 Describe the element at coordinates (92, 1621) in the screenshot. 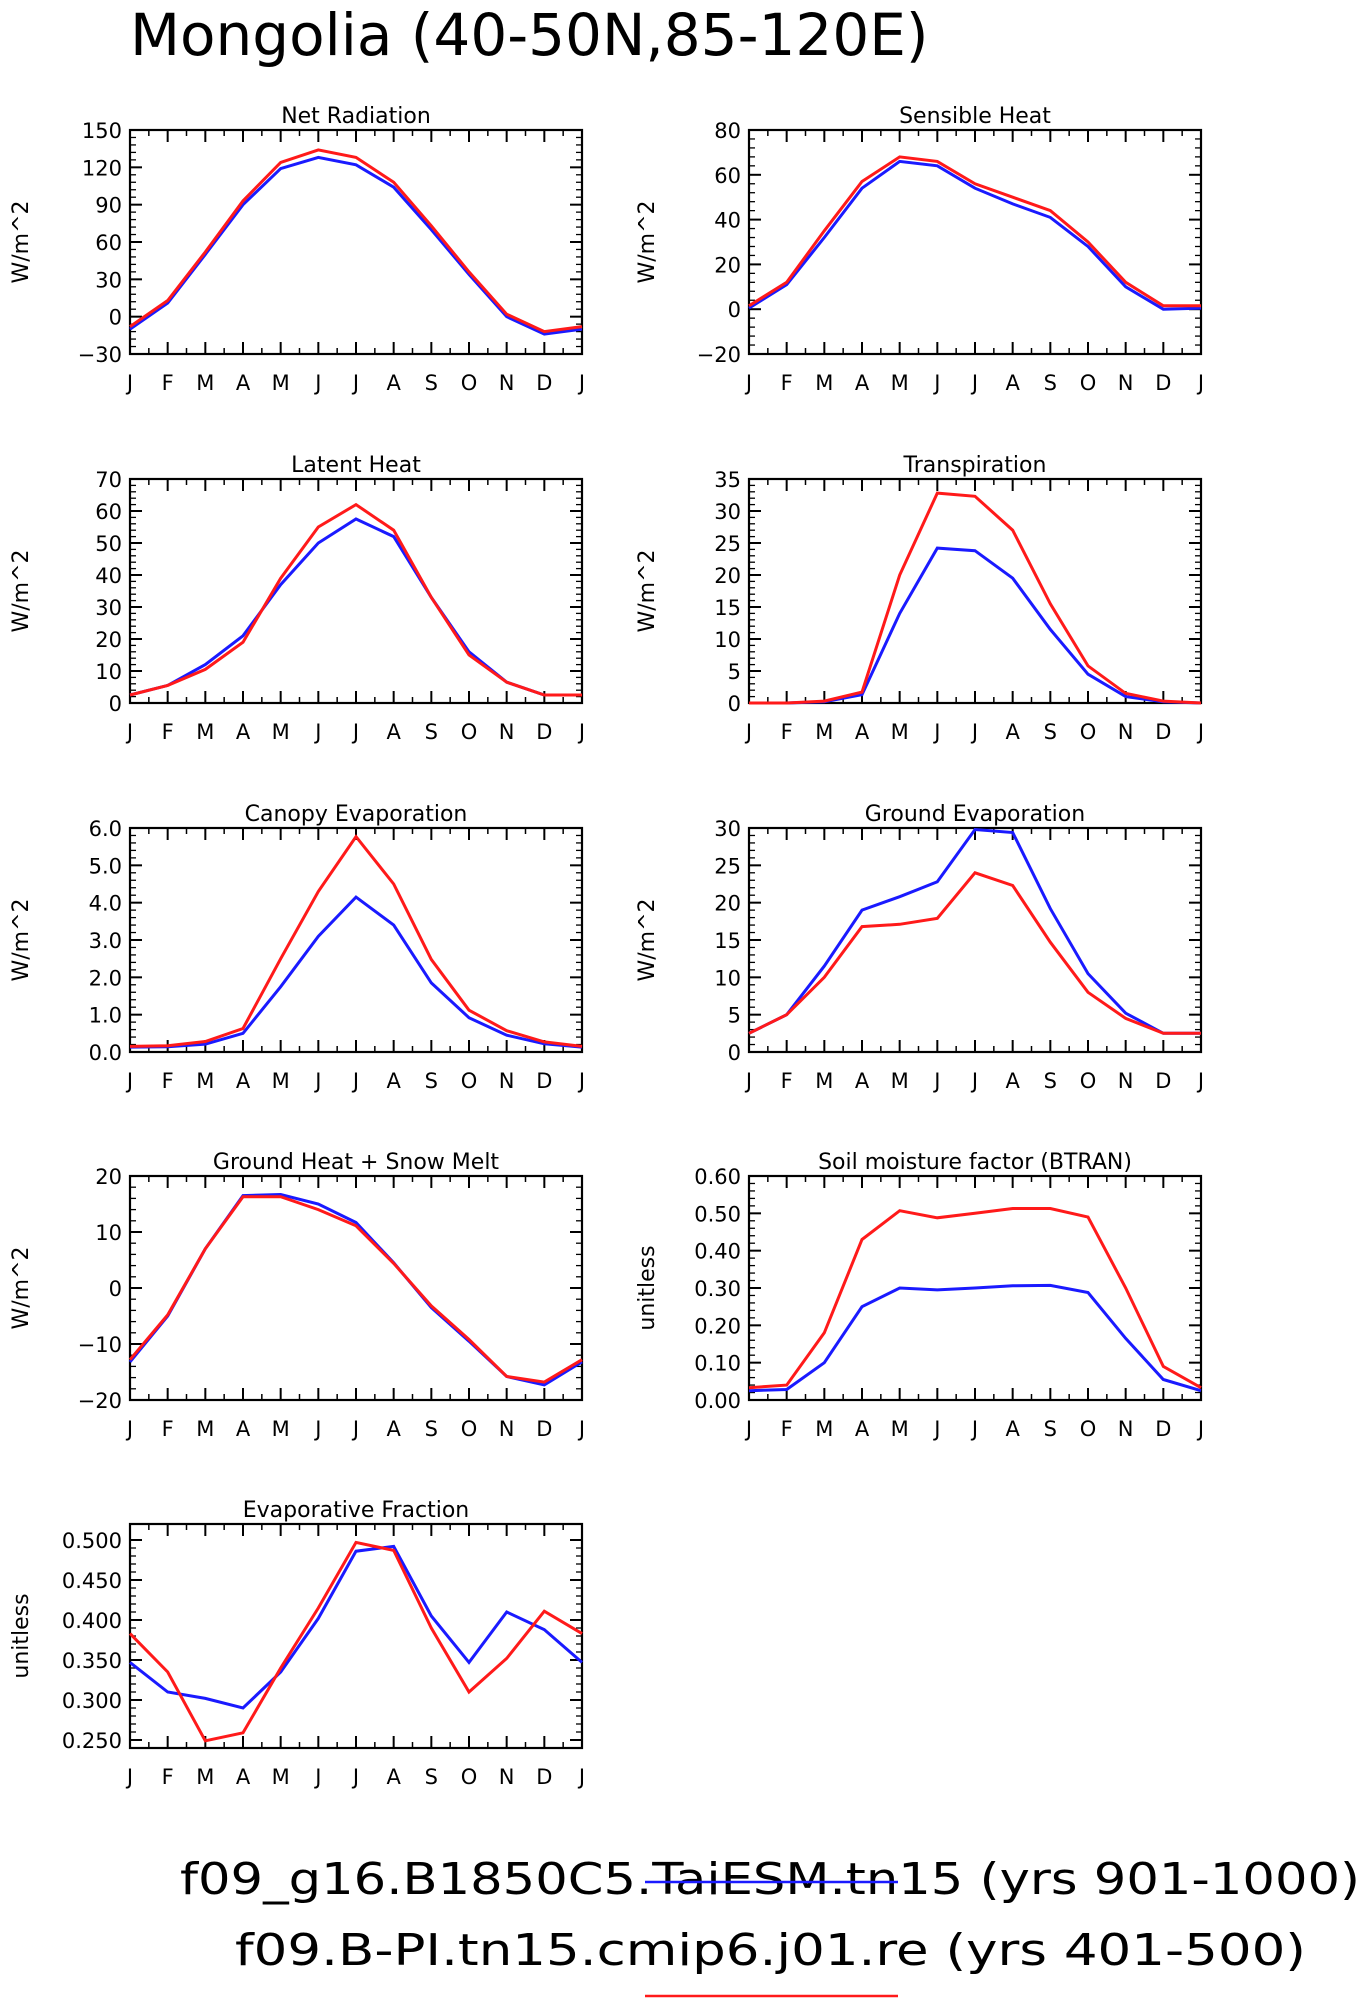

I see `y-tick-label: 0.400` at that location.